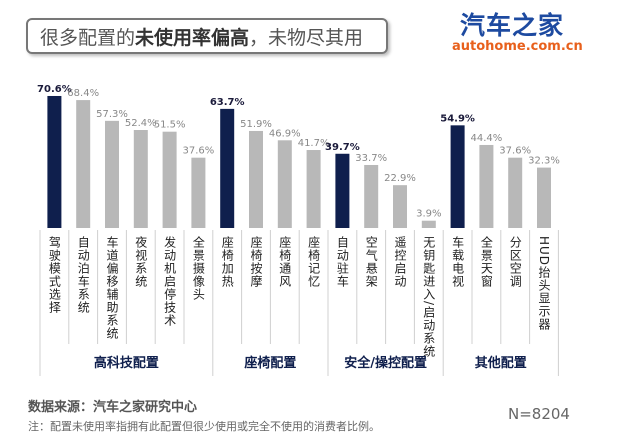 This screenshot has height=447, width=620. What do you see at coordinates (539, 414) in the screenshot?
I see `sample-size: N=8204` at bounding box center [539, 414].